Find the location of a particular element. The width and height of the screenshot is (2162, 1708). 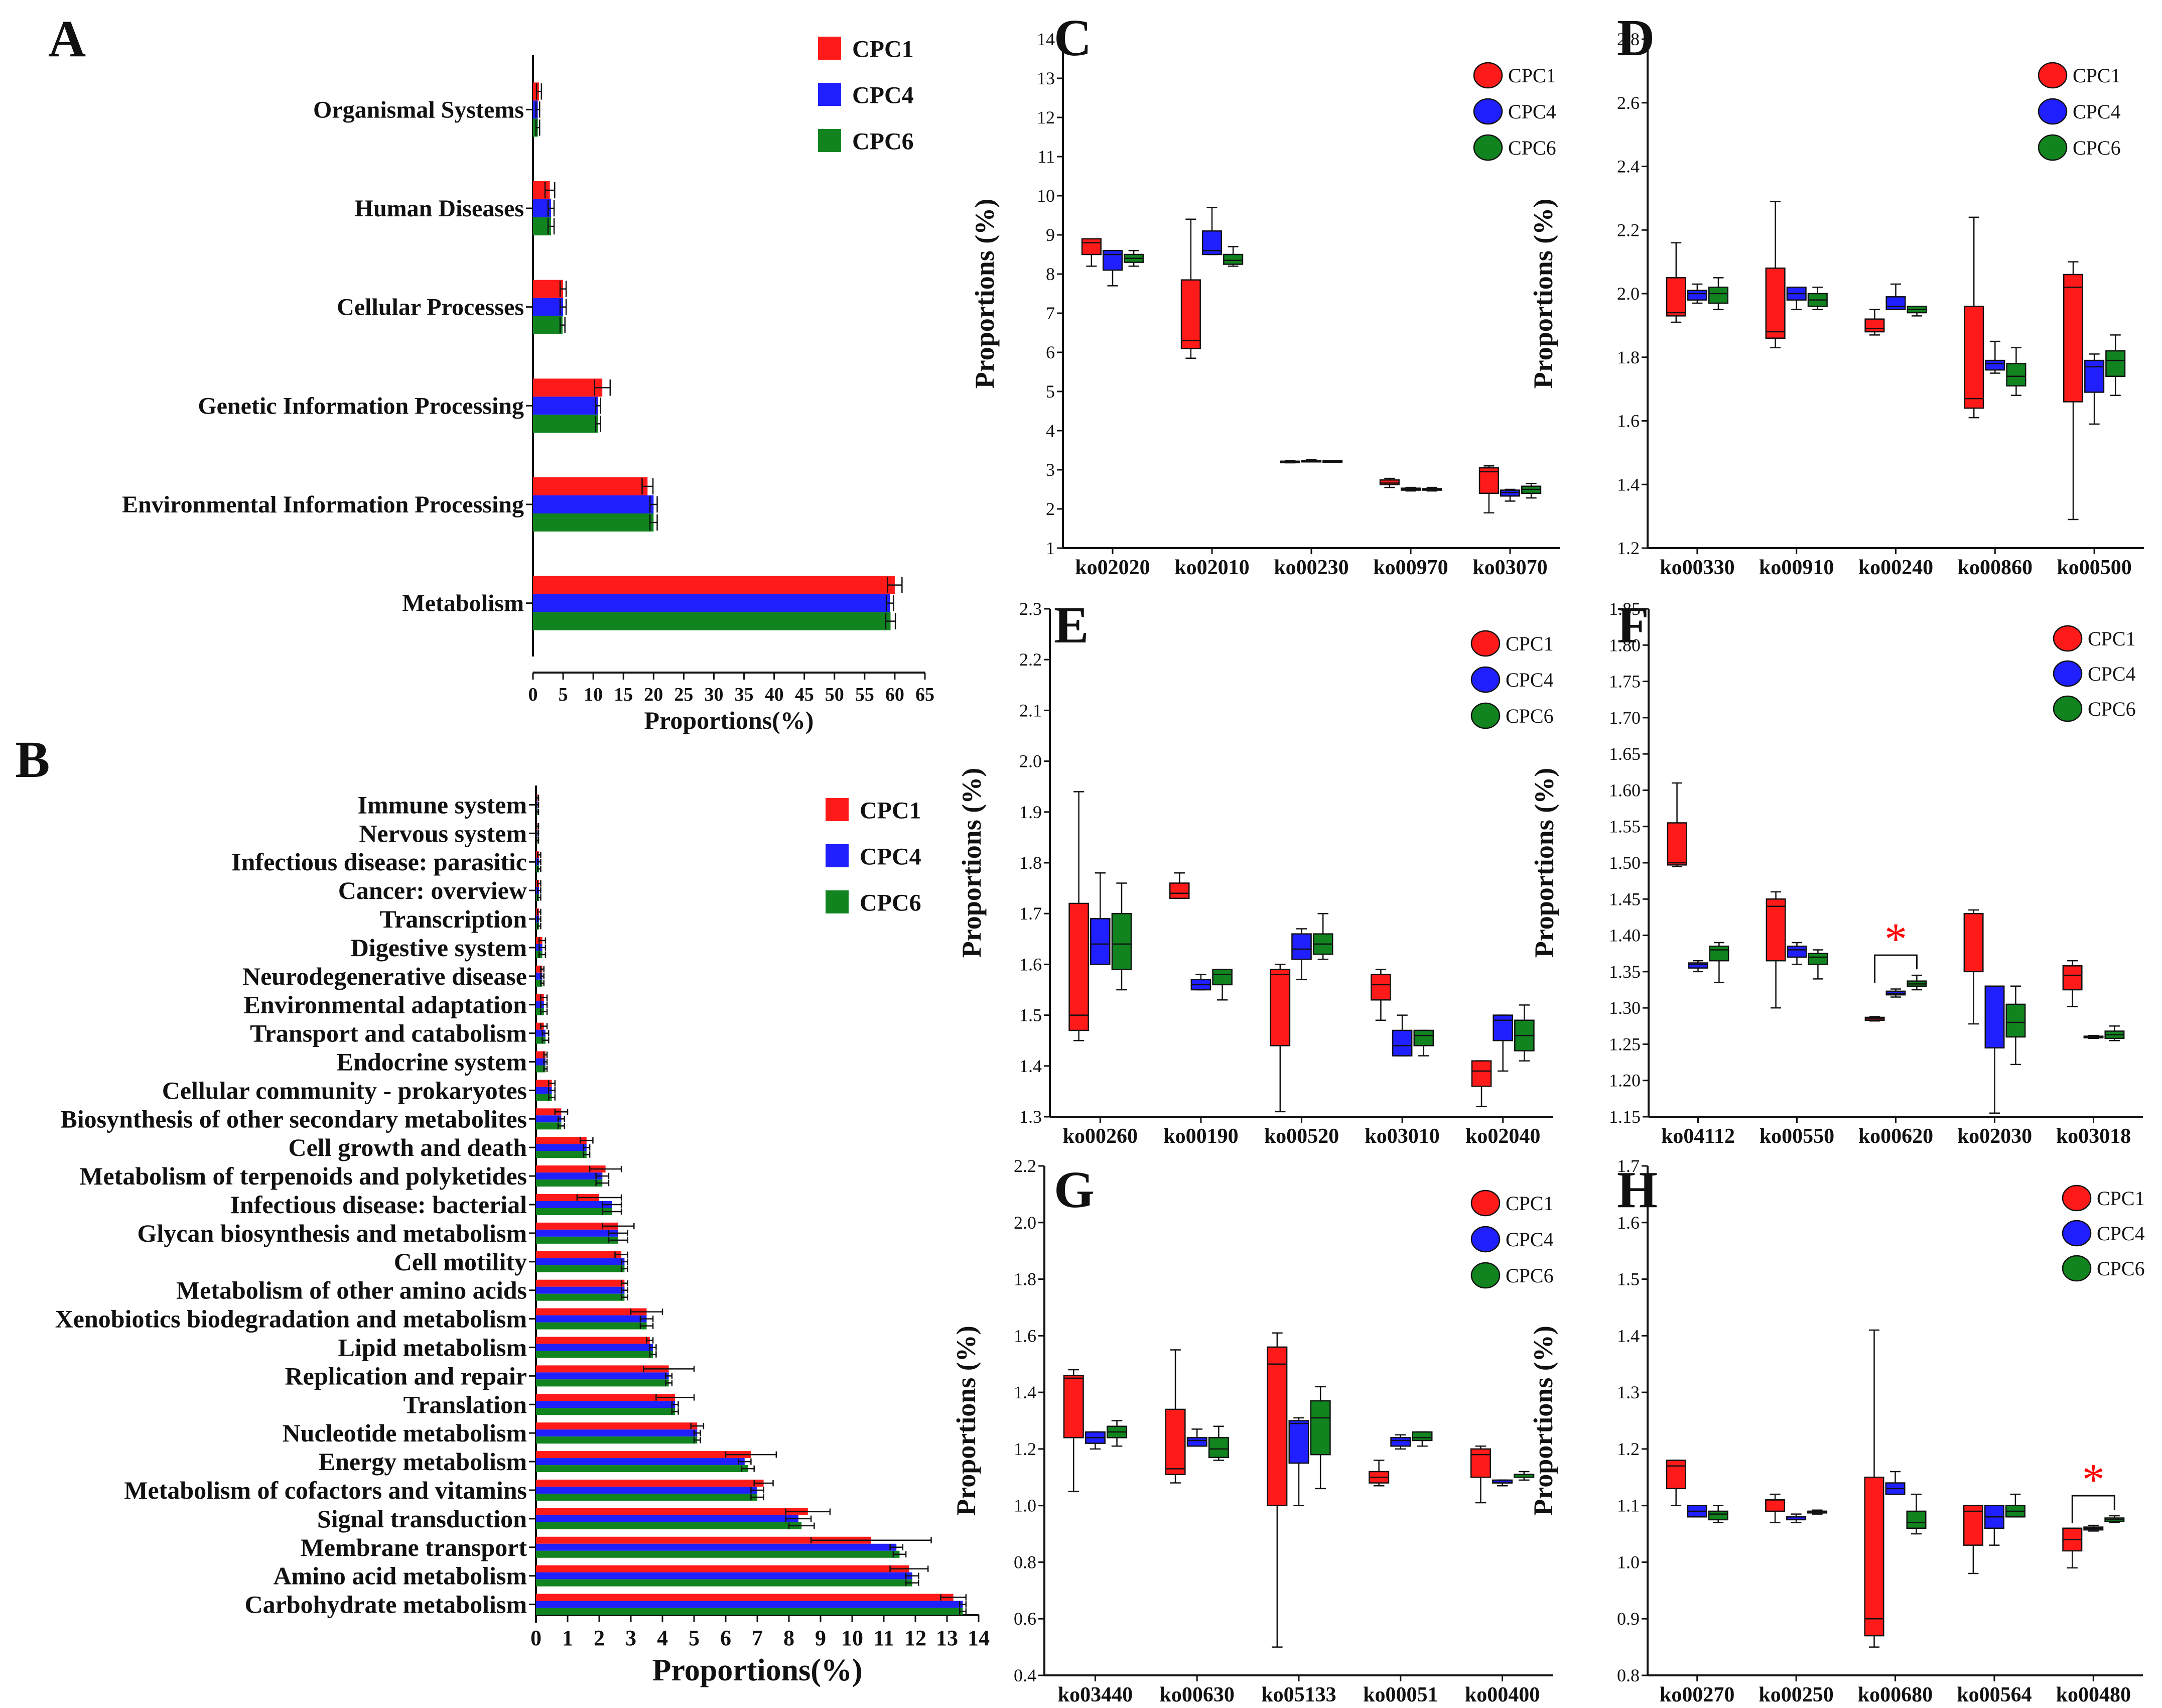

legend-swatch-cpc4 is located at coordinates (838, 855).